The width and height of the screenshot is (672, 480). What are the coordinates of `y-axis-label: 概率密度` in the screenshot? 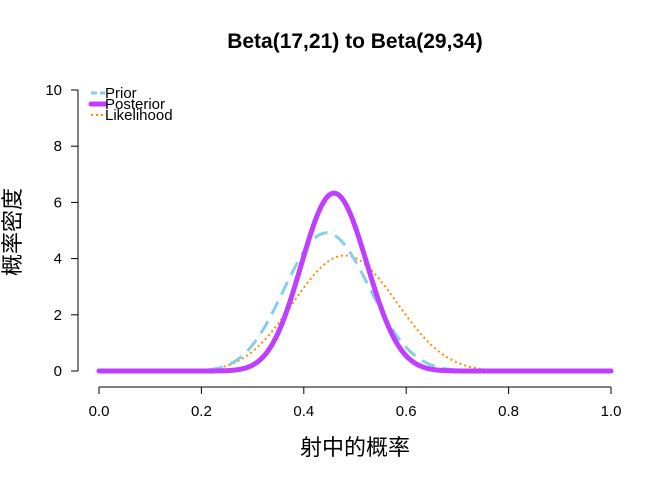 It's located at (13, 232).